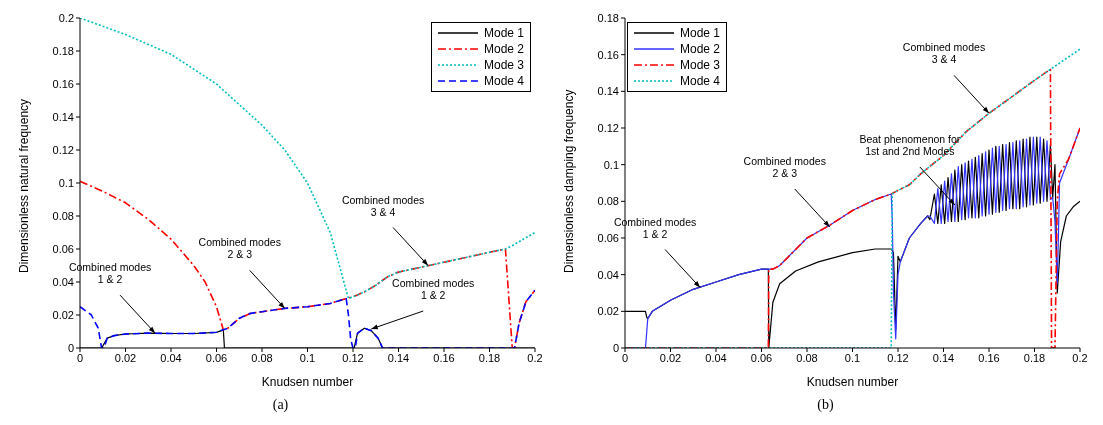  What do you see at coordinates (24, 185) in the screenshot?
I see `y-axis-title: Dimensionless natural frequency` at bounding box center [24, 185].